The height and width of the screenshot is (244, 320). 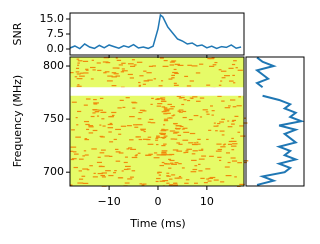 I want to click on y-tick-label: 800, so click(x=53, y=65).